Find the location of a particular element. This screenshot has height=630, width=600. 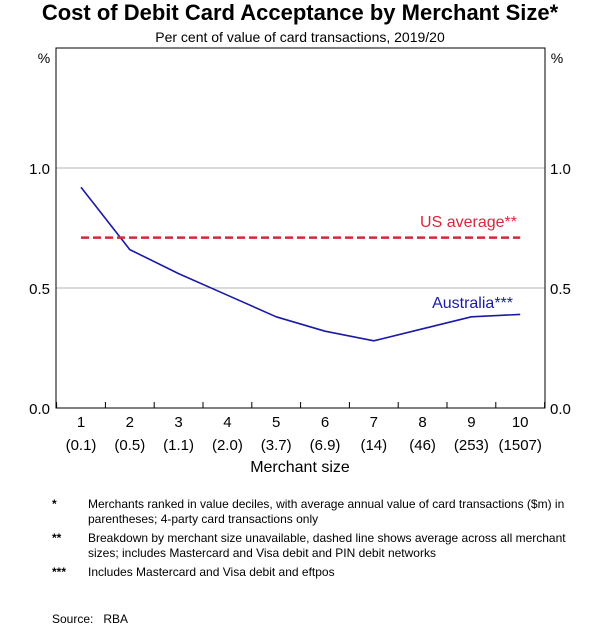

y-tick-label-right: 0.5 is located at coordinates (560, 289).